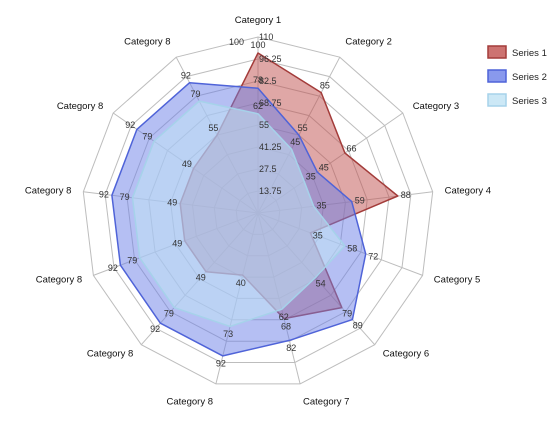  Describe the element at coordinates (213, 128) in the screenshot. I see `data-label-s1-13: 55` at that location.